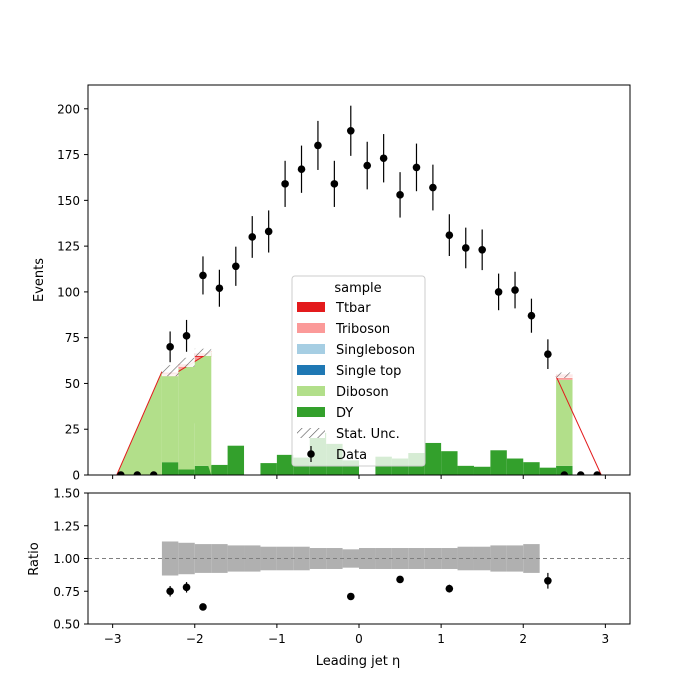 This screenshot has width=700, height=700. What do you see at coordinates (311, 307) in the screenshot?
I see `legend-swatch-ttbar` at bounding box center [311, 307].